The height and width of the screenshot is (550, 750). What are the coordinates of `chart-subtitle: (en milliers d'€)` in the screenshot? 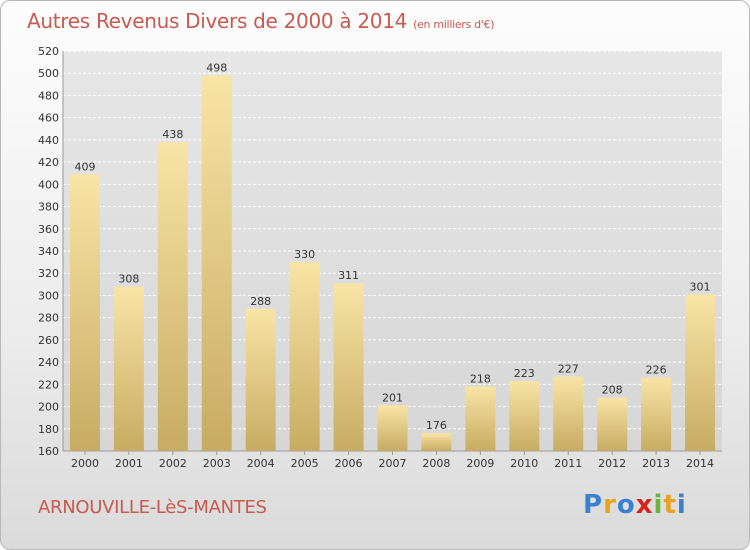 It's located at (454, 24).